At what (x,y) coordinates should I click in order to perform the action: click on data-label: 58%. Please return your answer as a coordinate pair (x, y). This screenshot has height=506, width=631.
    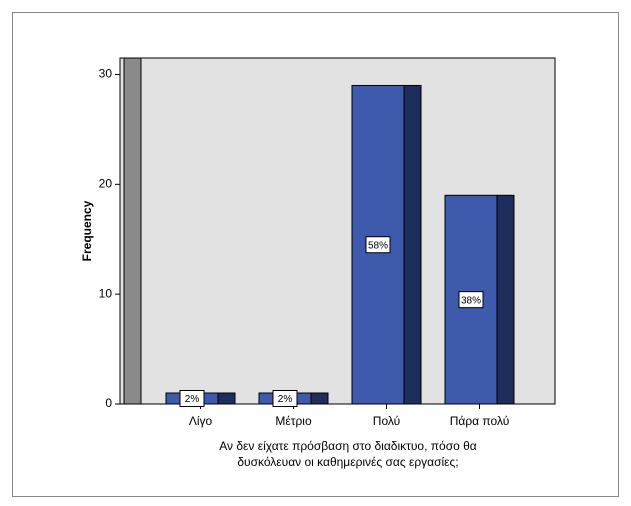
    Looking at the image, I should click on (378, 245).